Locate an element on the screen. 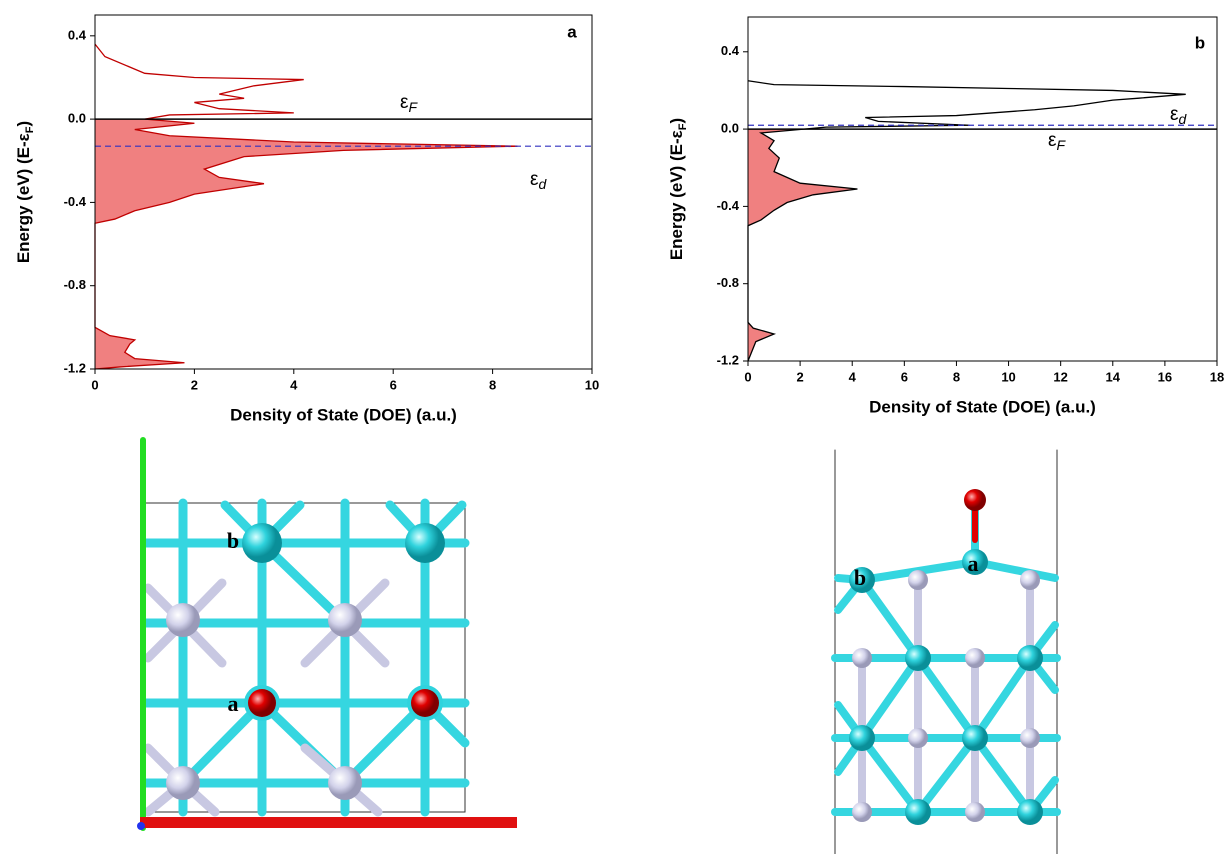  x-tick-label: 14 is located at coordinates (1113, 376).